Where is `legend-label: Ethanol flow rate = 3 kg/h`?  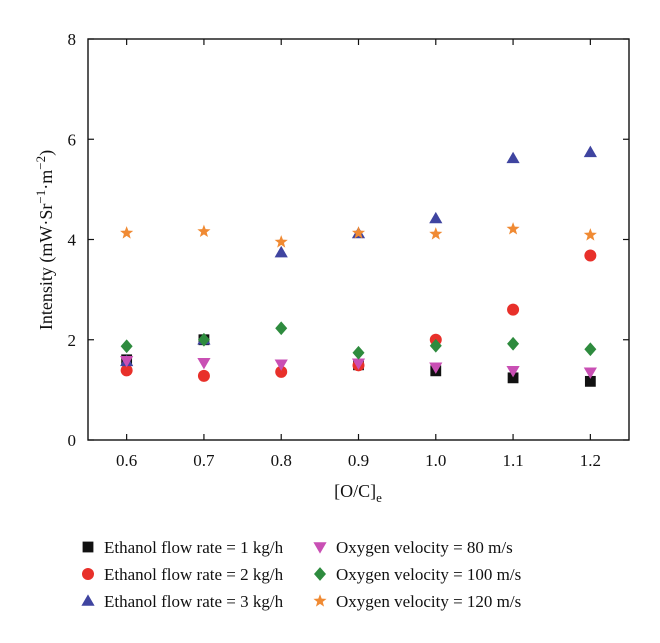
legend-label: Ethanol flow rate = 3 kg/h is located at coordinates (194, 601).